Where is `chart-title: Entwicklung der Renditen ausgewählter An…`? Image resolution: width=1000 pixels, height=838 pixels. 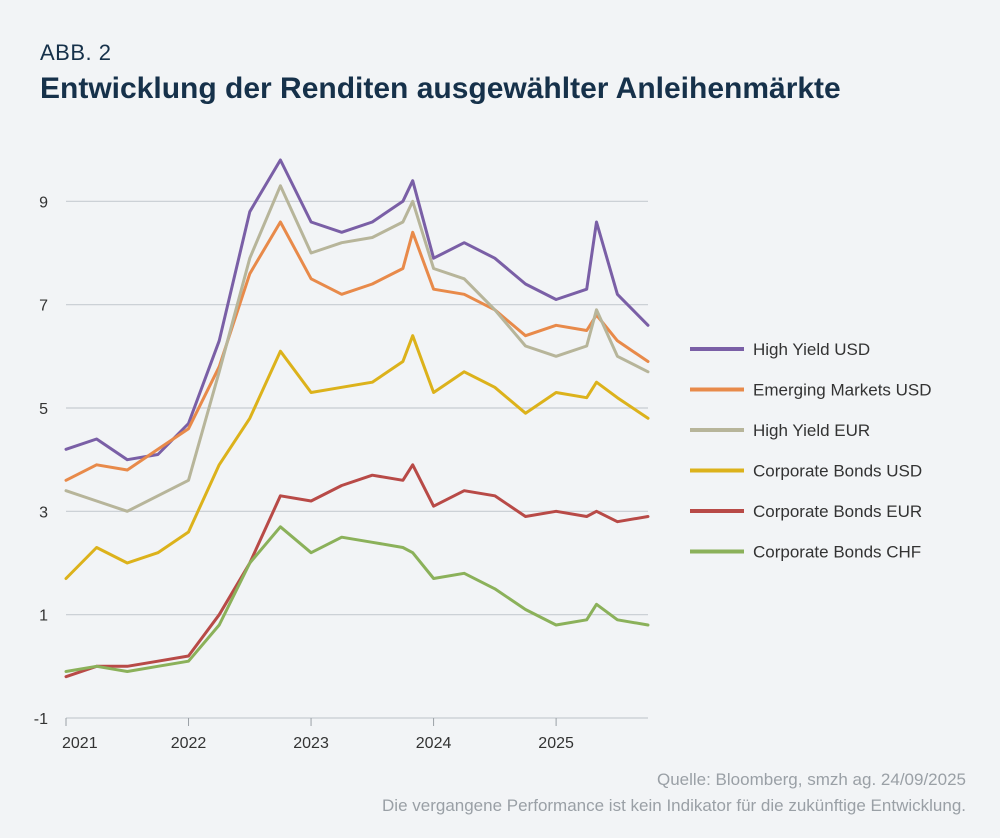
chart-title: Entwicklung der Renditen ausgewählter An… is located at coordinates (440, 88).